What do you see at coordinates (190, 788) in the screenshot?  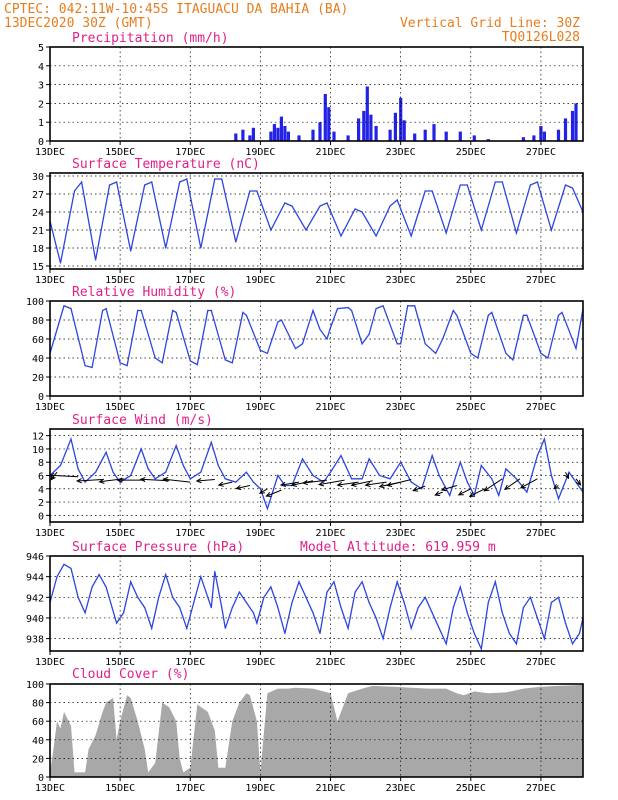 I see `cloud-xtick-label-2: 17DEC` at bounding box center [190, 788].